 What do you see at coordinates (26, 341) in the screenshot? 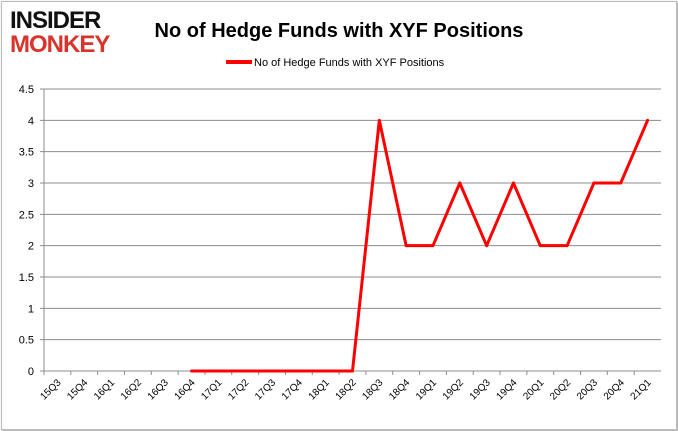
I see `y-tick-label: 0.5` at bounding box center [26, 341].